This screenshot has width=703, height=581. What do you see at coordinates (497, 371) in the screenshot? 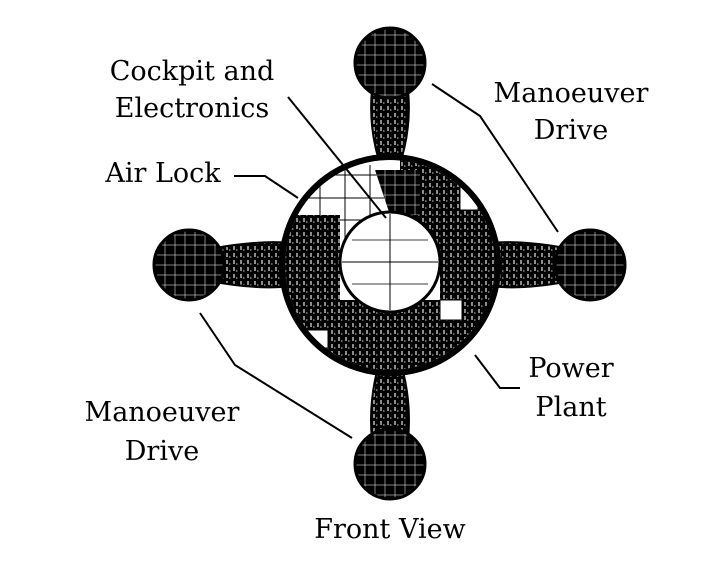
I see `leader-power-plant` at bounding box center [497, 371].